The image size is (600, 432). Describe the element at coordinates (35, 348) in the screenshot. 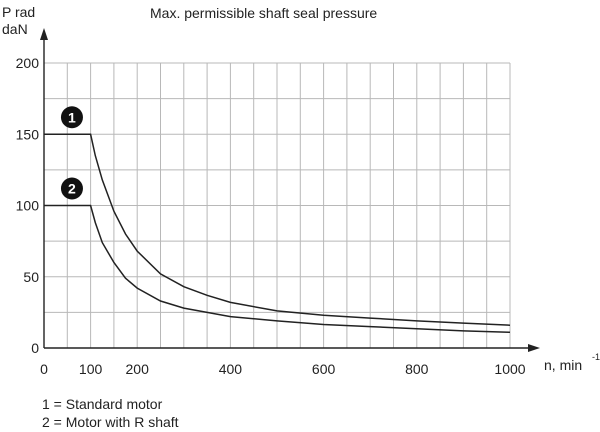

I see `y-tick-label: 0` at that location.